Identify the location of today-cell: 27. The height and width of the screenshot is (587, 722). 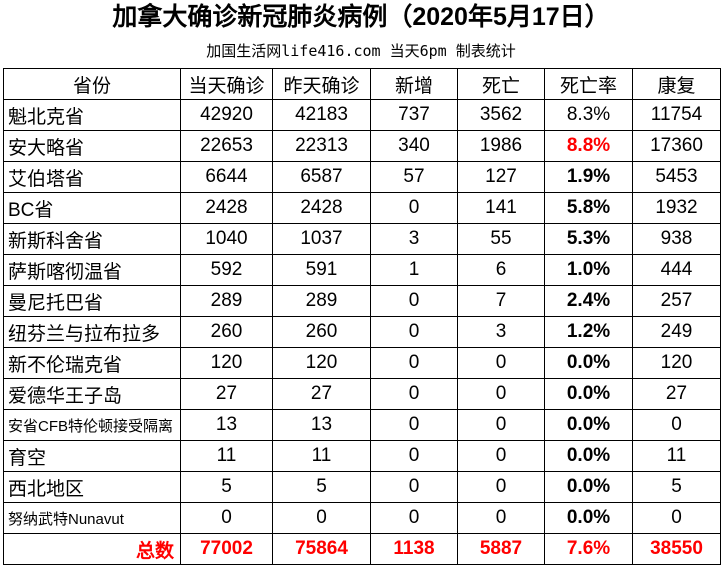
(226, 394).